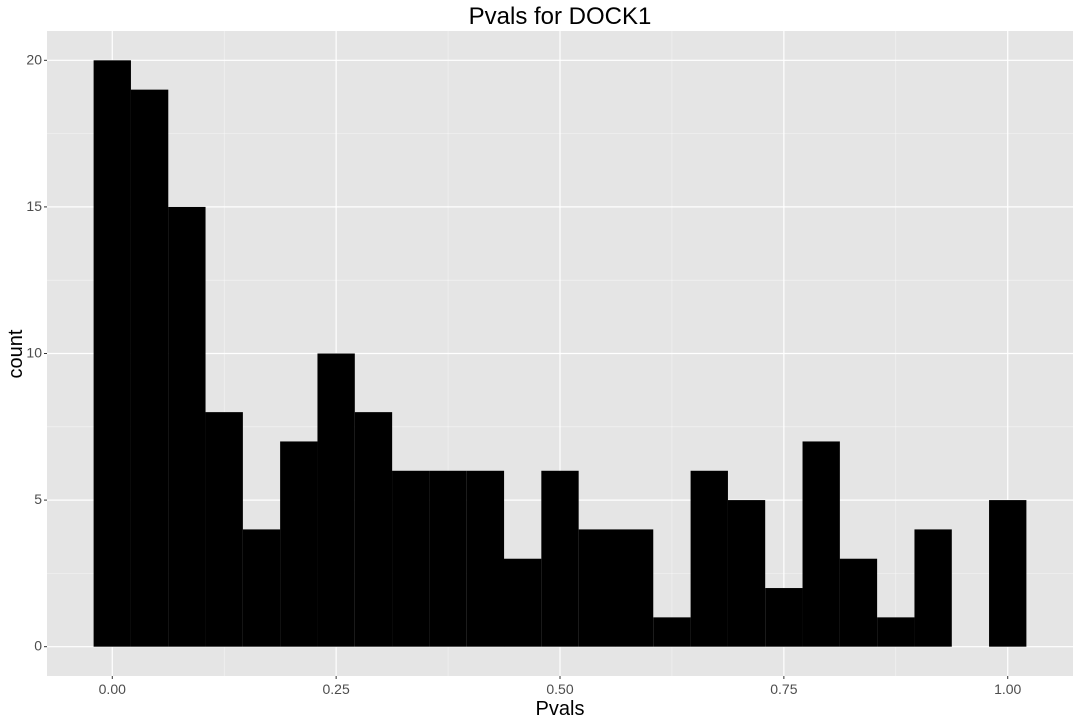  I want to click on x-axis-ticks: 0.00 0.25 0.50 0.75 1.00, so click(560, 686).